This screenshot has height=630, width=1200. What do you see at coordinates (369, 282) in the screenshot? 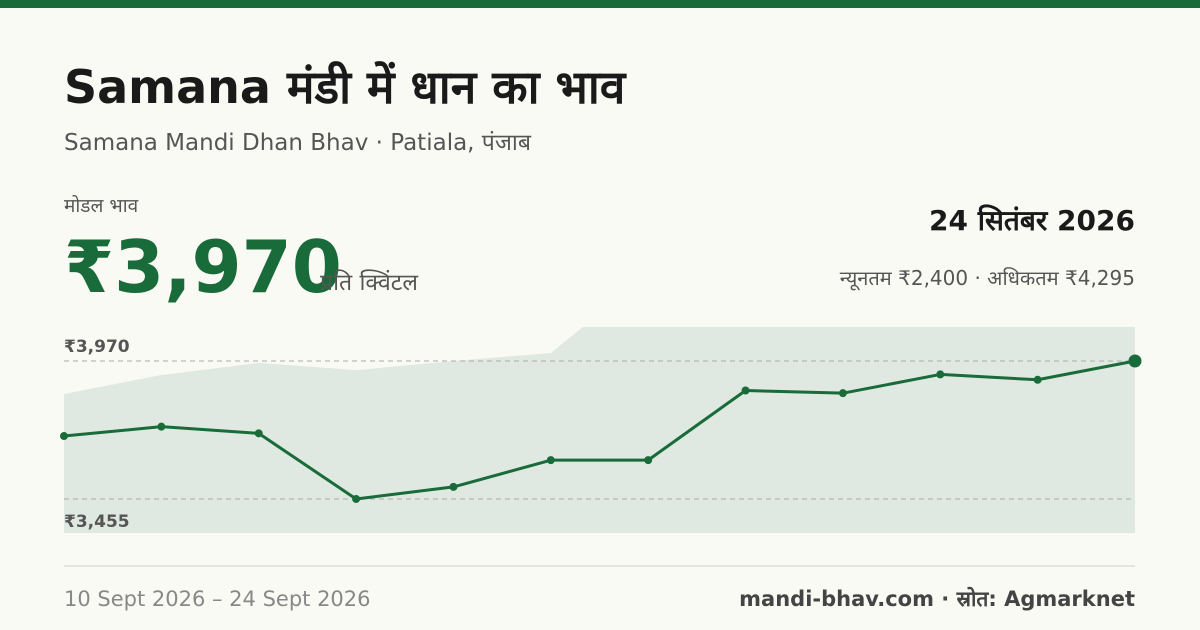
I see `unit: प्रति क्विंटल` at bounding box center [369, 282].